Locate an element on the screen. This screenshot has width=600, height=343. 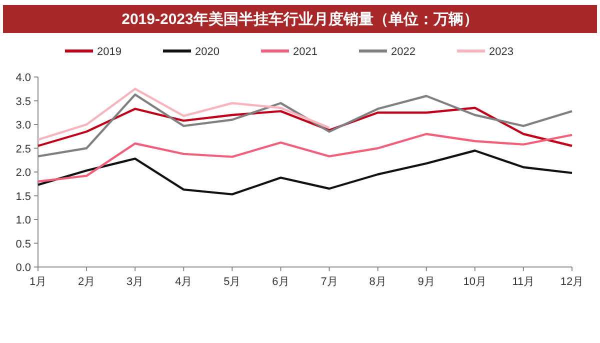
x-tick-label: 6月 is located at coordinates (281, 282).